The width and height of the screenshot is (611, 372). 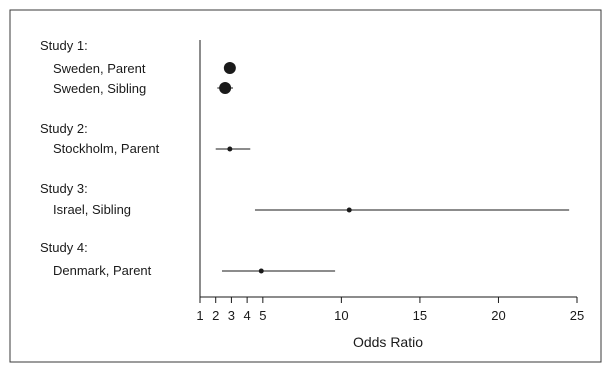 What do you see at coordinates (247, 315) in the screenshot?
I see `x-tick-label: 4` at bounding box center [247, 315].